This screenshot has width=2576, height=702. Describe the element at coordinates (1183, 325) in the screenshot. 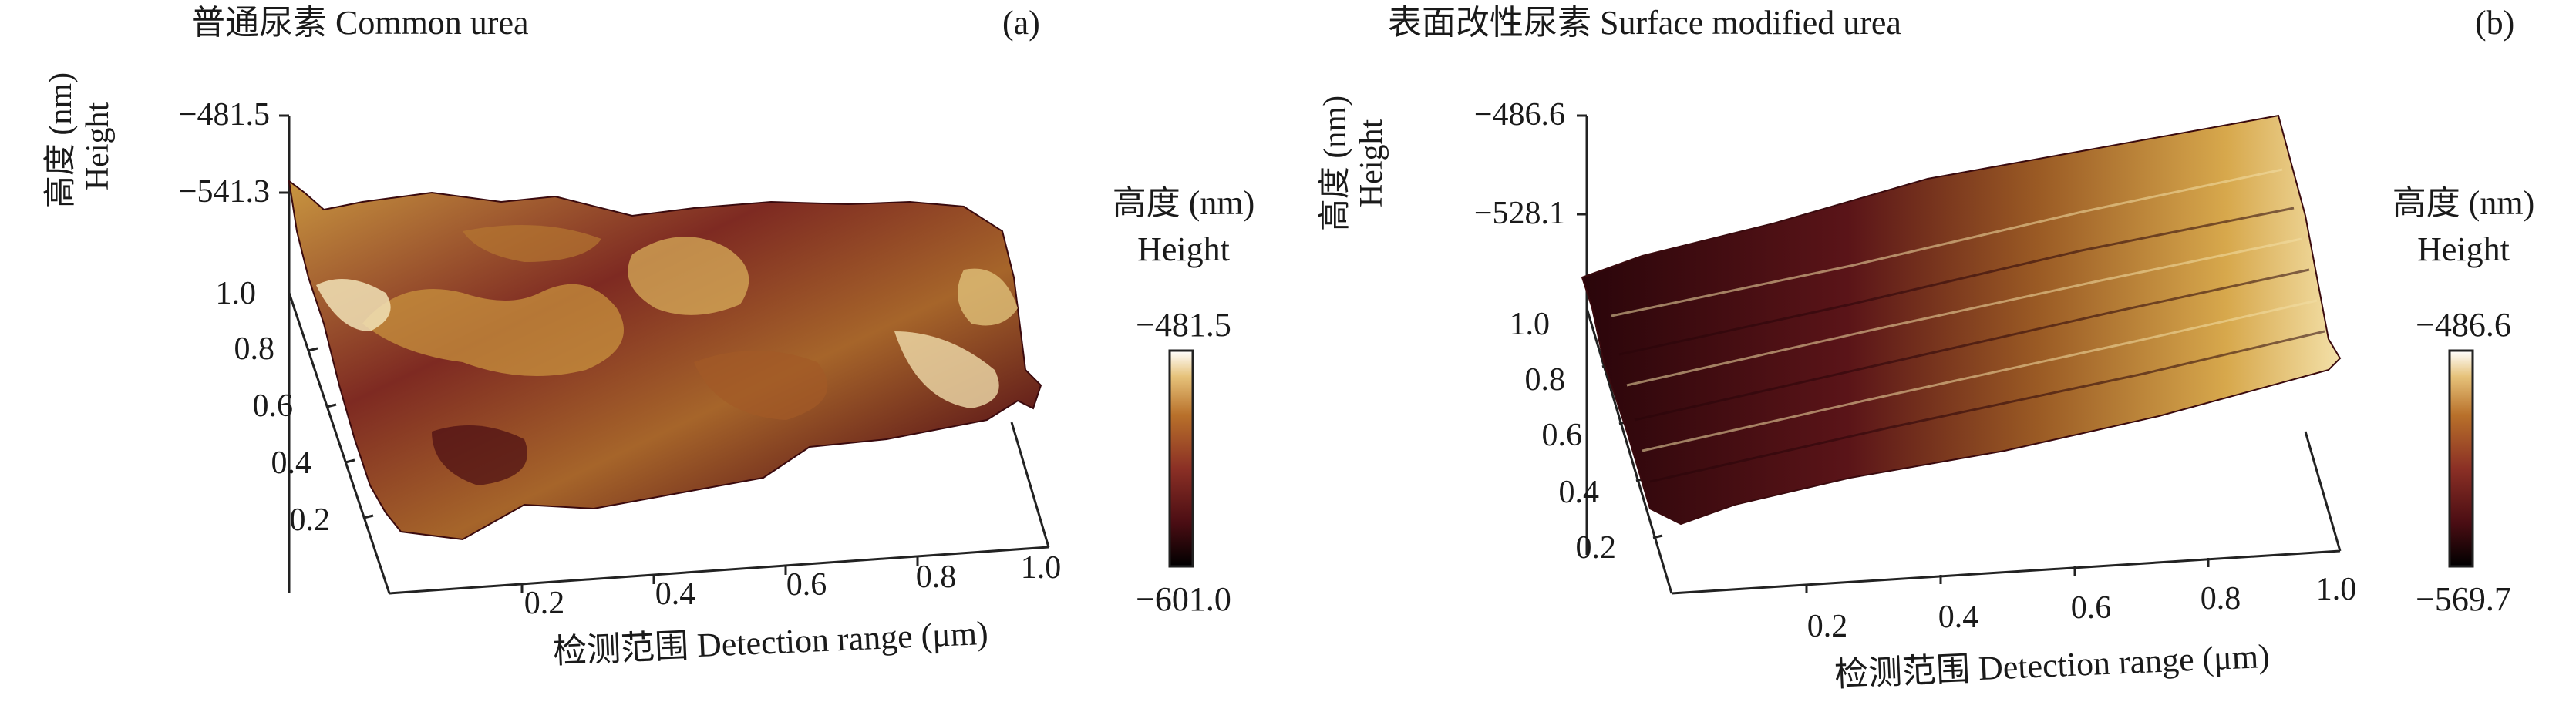

I see `panel-a-cbar-max: −481.5` at that location.